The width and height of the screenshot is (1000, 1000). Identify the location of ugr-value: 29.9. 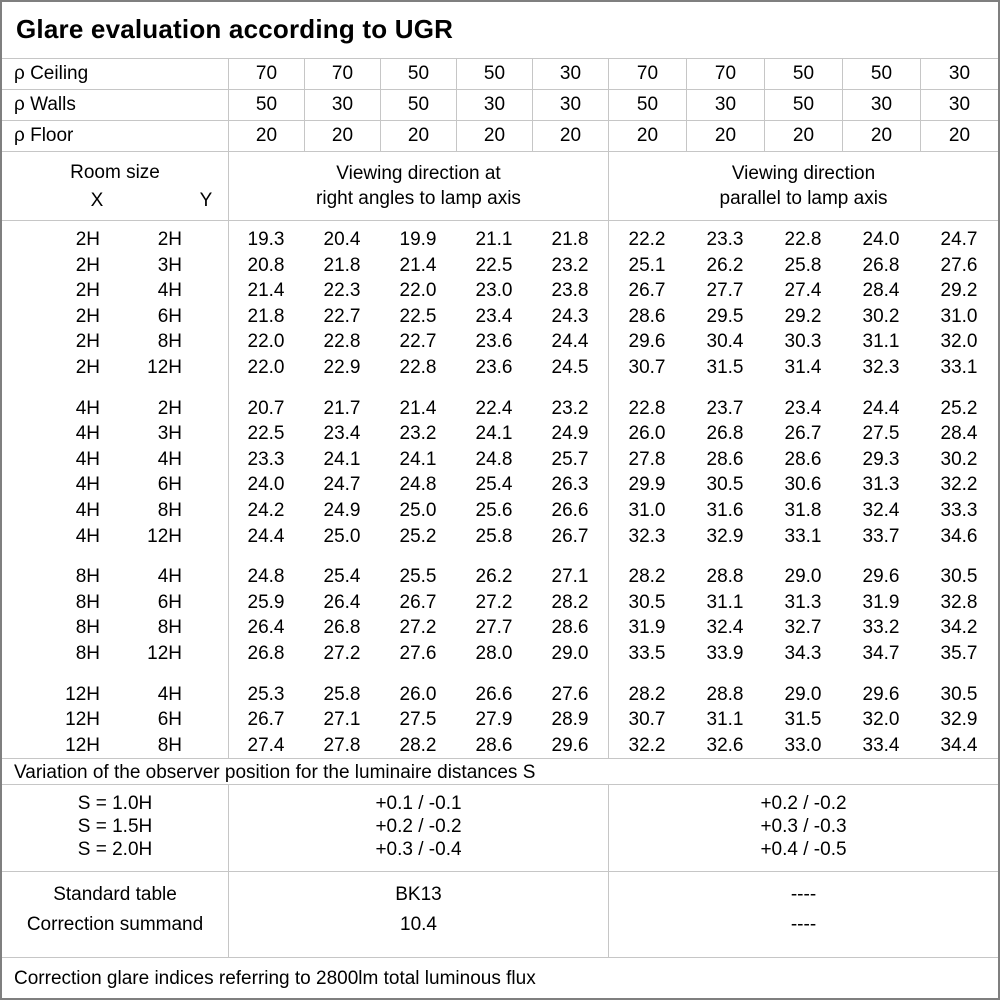
(647, 485).